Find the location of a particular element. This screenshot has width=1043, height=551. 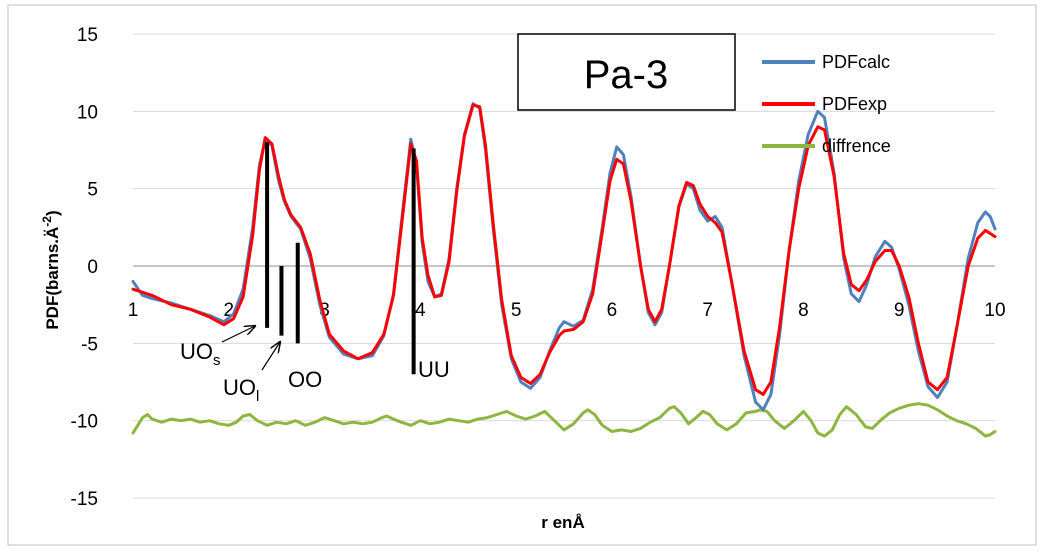

legend: PDFcalc PDFexp diffrence is located at coordinates (826, 104).